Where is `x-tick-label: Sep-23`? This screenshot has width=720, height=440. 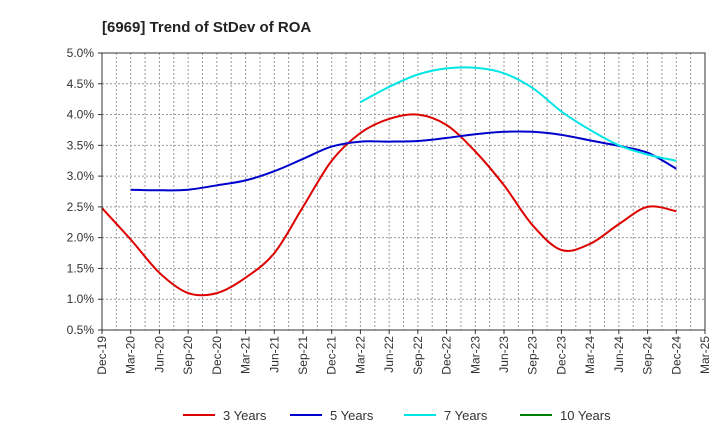
x-tick-label: Sep-23 is located at coordinates (533, 355).